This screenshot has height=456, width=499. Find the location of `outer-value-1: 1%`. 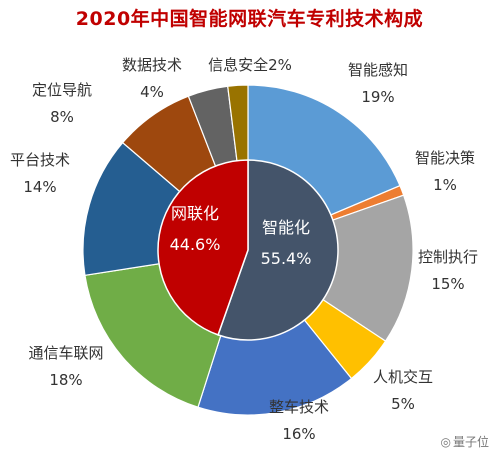

outer-value-1: 1% is located at coordinates (445, 185).